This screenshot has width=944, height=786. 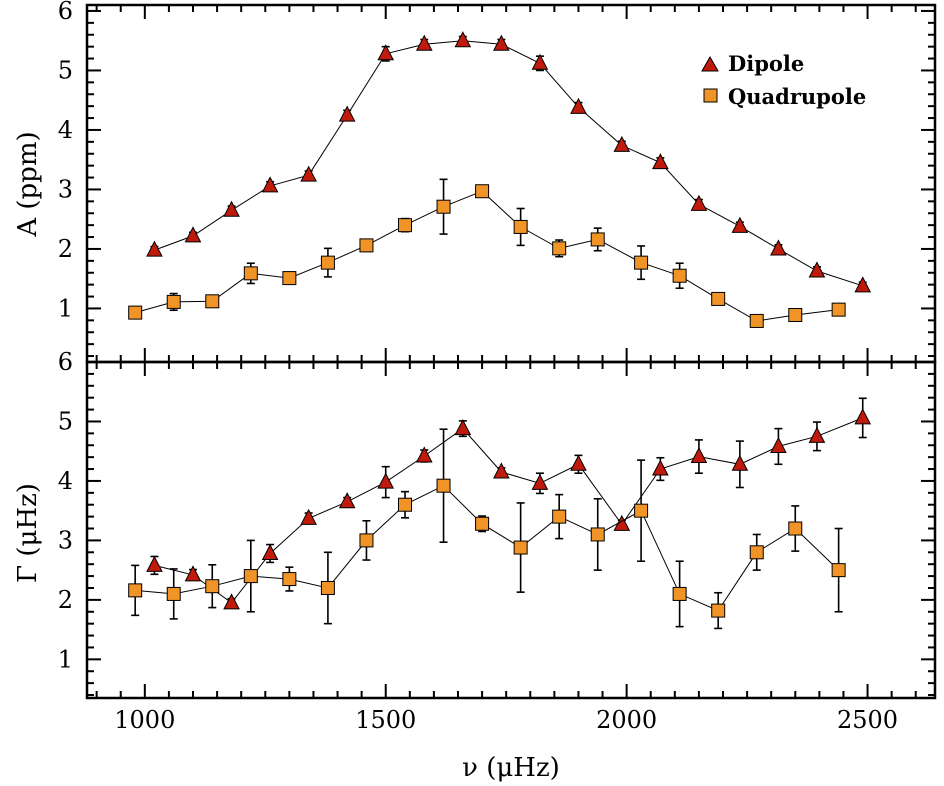 What do you see at coordinates (867, 720) in the screenshot?
I see `x-tick-label: 2500` at bounding box center [867, 720].